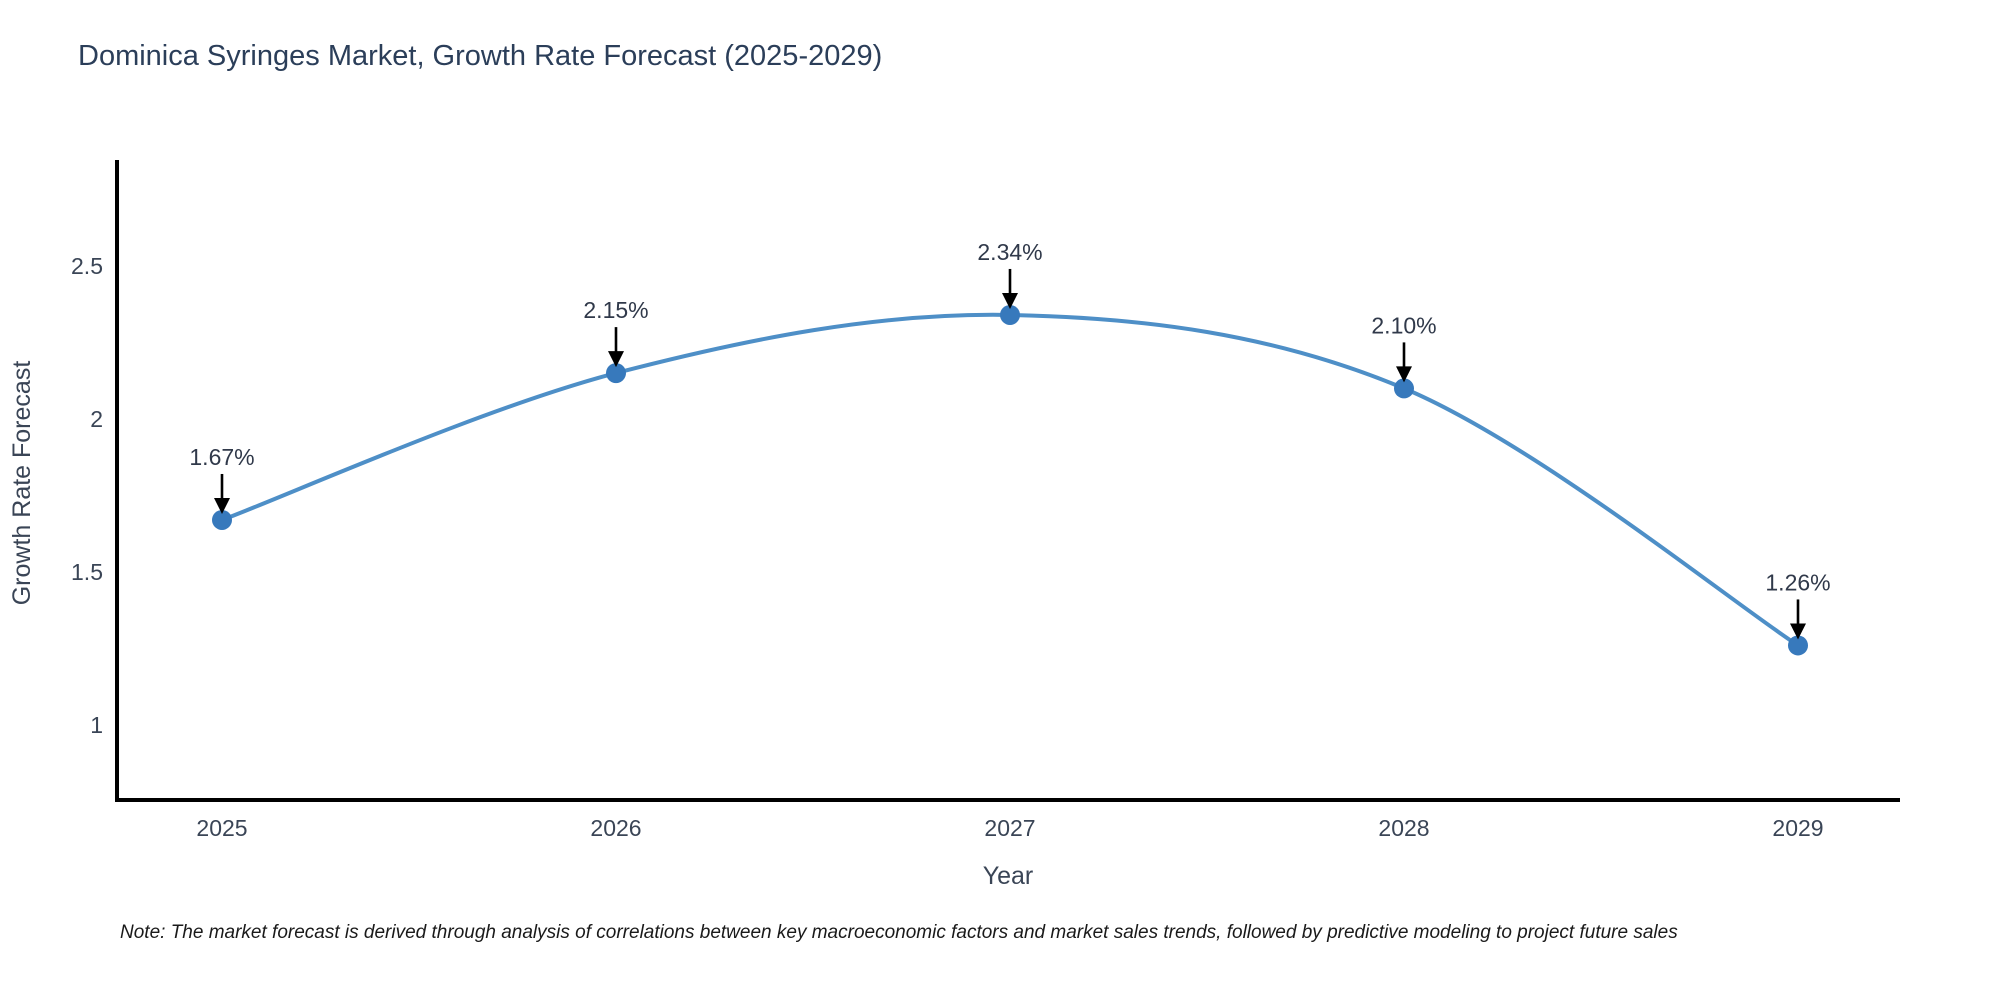  What do you see at coordinates (87, 266) in the screenshot?
I see `y-tick-label: 2.5` at bounding box center [87, 266].